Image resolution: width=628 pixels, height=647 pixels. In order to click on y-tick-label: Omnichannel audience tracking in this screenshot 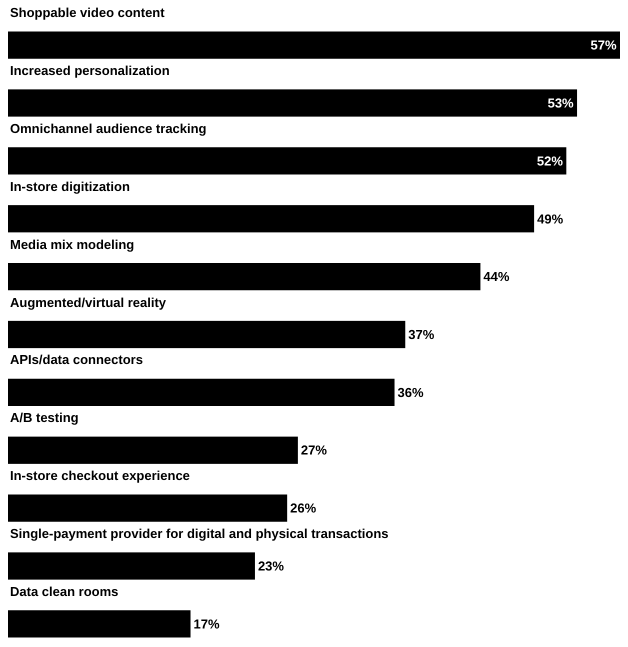, I will do `click(108, 128)`.